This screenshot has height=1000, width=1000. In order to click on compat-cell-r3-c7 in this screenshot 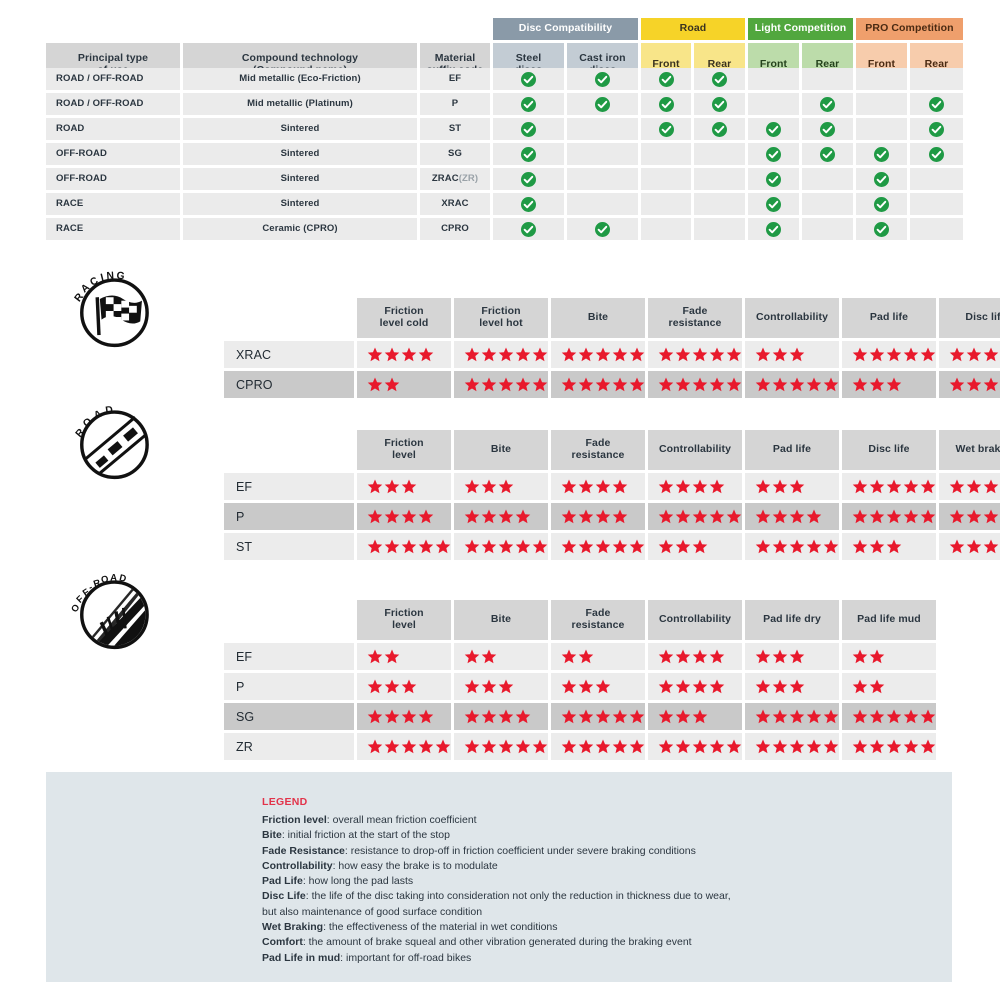, I will do `click(881, 129)`.